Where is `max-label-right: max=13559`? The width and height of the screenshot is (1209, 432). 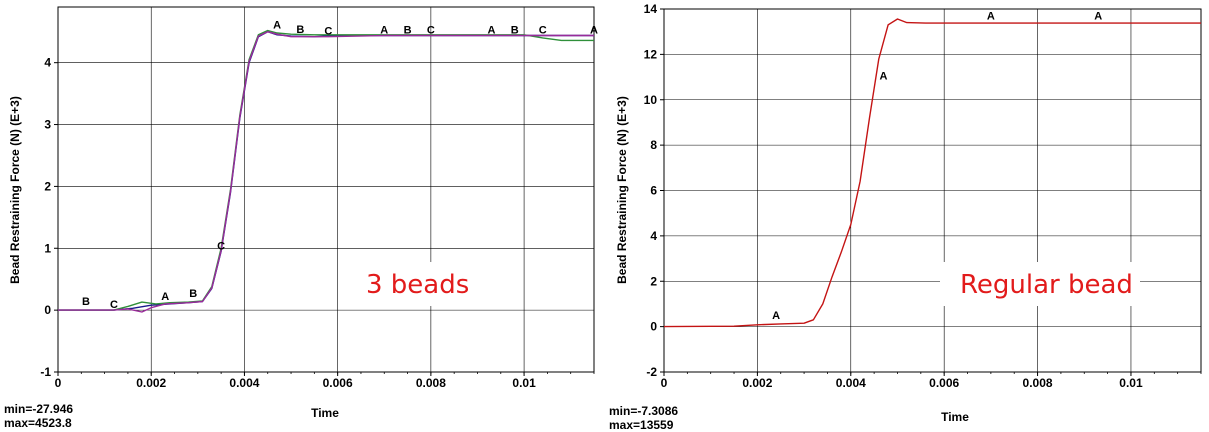
max-label-right: max=13559 is located at coordinates (641, 425).